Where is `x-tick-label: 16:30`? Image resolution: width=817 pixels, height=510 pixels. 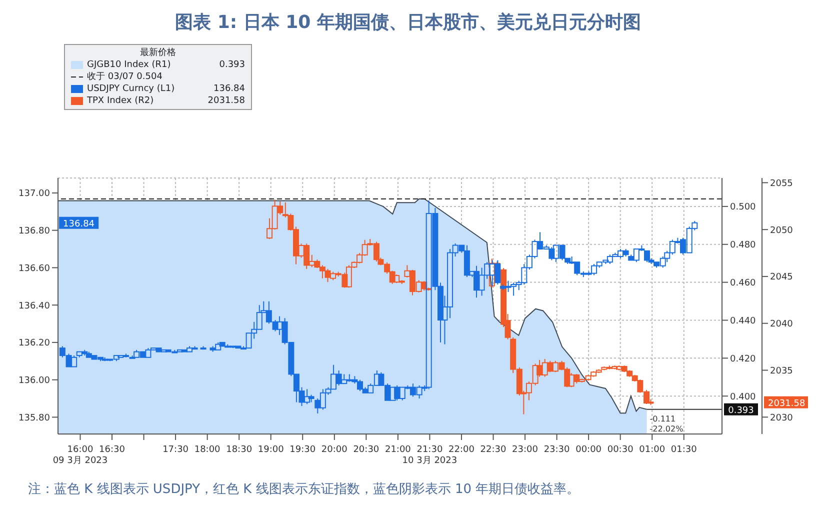 x-tick-label: 16:30 is located at coordinates (112, 450).